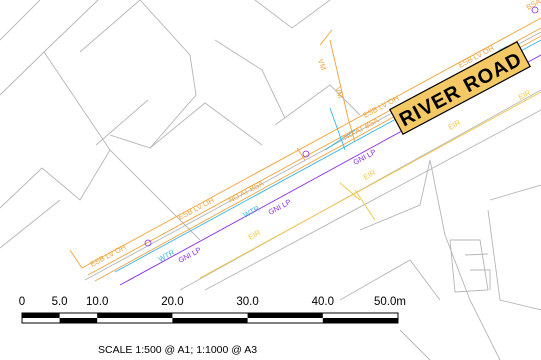  What do you see at coordinates (108, 255) in the screenshot?
I see `esb-label: ESB LV OH` at bounding box center [108, 255].